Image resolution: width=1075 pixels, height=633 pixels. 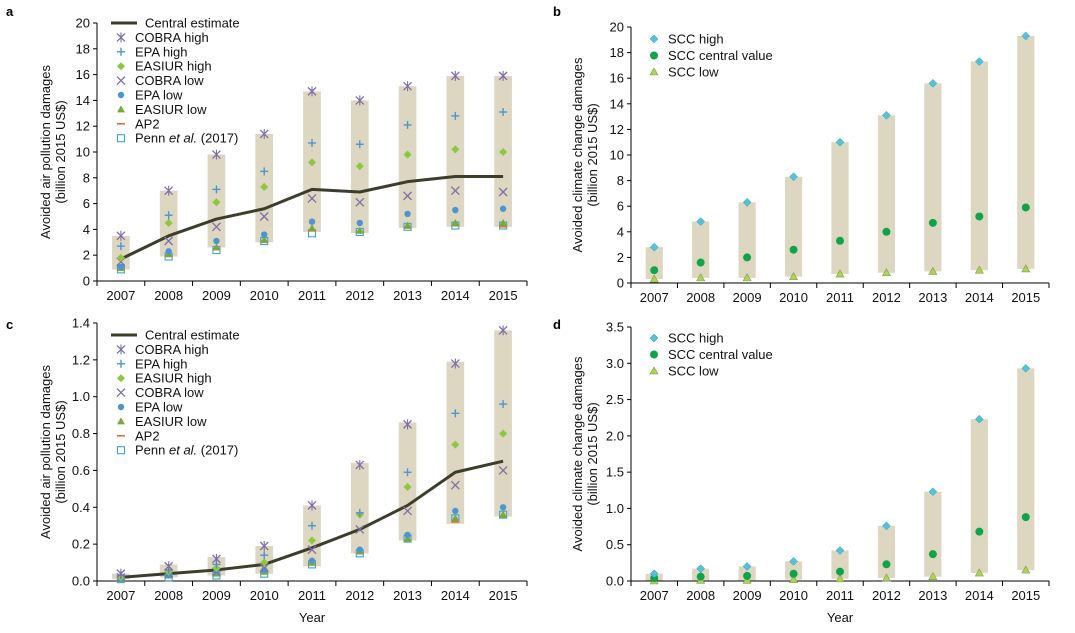 What do you see at coordinates (169, 392) in the screenshot?
I see `legend-label: COBRA low` at bounding box center [169, 392].